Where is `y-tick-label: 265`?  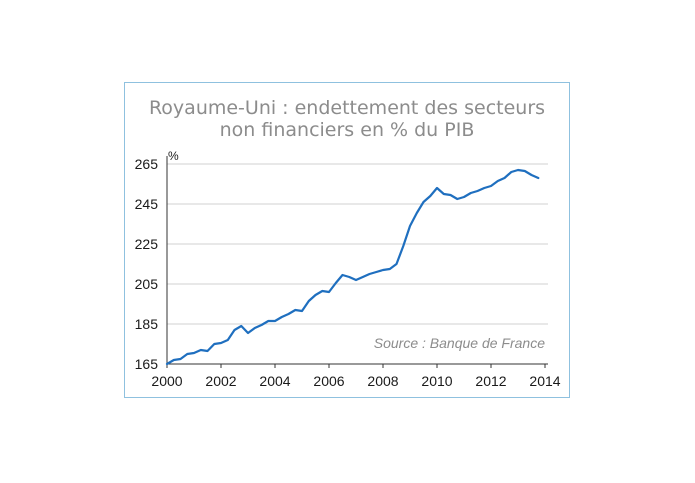 y-tick-label: 265 is located at coordinates (147, 164).